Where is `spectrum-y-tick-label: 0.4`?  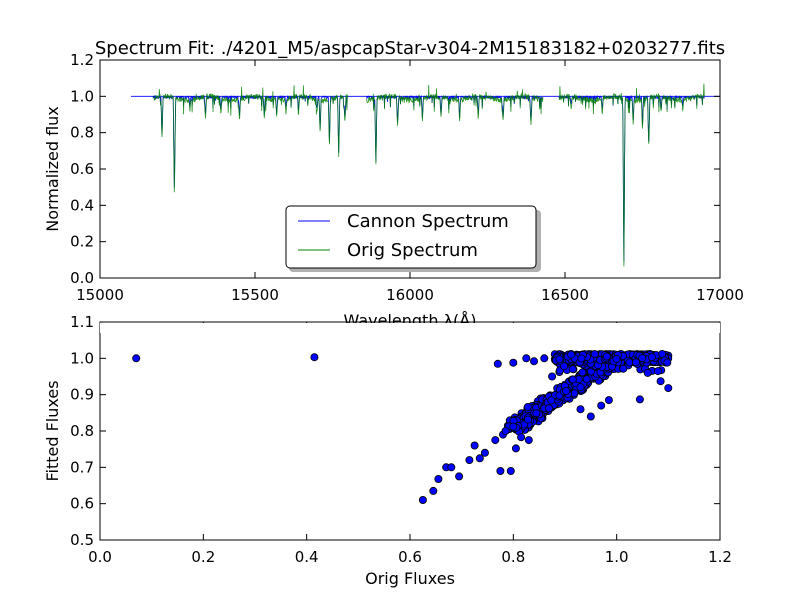 spectrum-y-tick-label: 0.4 is located at coordinates (82, 205).